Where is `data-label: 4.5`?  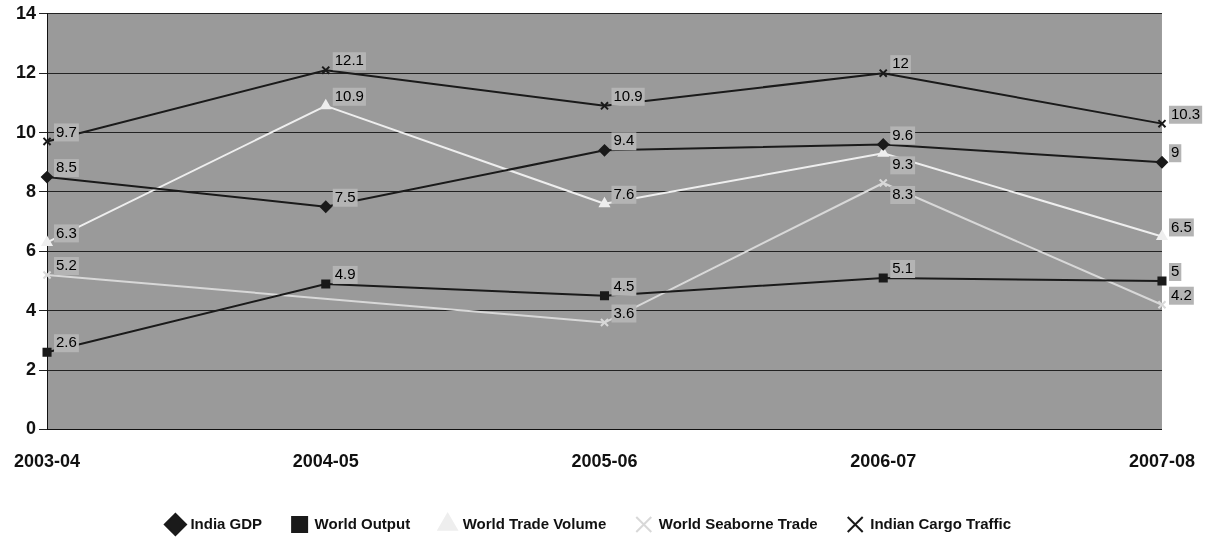 data-label: 4.5 is located at coordinates (624, 285).